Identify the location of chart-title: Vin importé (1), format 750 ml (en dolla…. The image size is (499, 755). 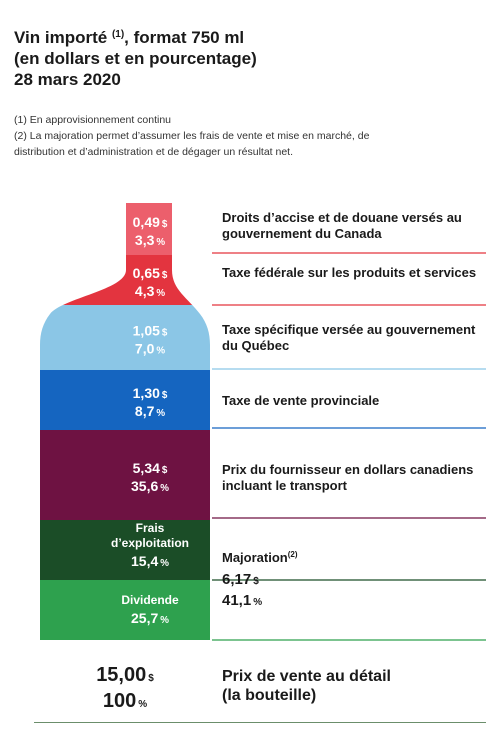
(249, 57).